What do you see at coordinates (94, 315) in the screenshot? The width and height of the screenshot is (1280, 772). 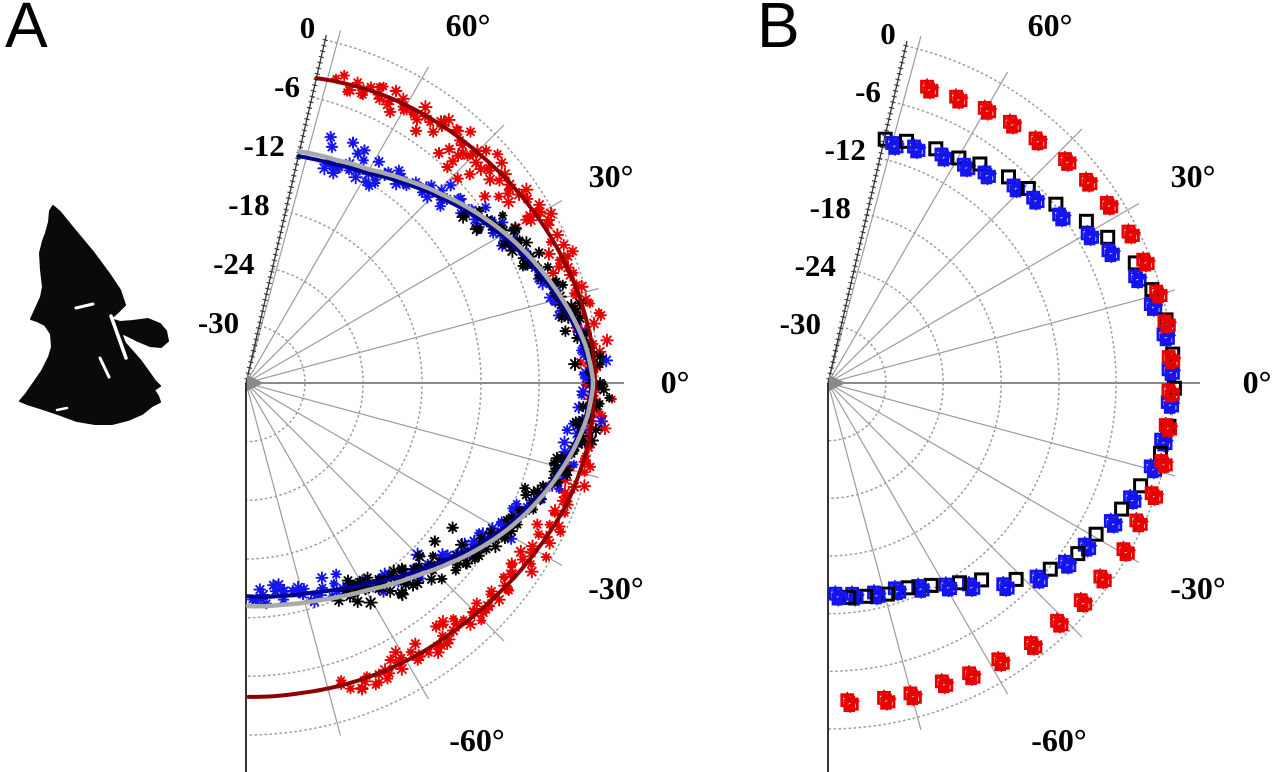 I see `bat-silhouette` at bounding box center [94, 315].